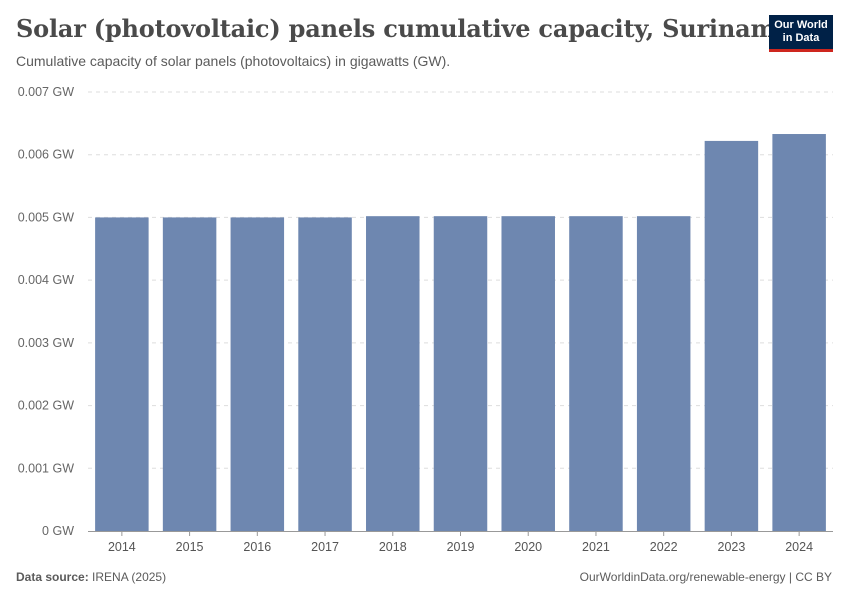 This screenshot has width=850, height=600. I want to click on y-tick-label: 0.002 GW, so click(46, 406).